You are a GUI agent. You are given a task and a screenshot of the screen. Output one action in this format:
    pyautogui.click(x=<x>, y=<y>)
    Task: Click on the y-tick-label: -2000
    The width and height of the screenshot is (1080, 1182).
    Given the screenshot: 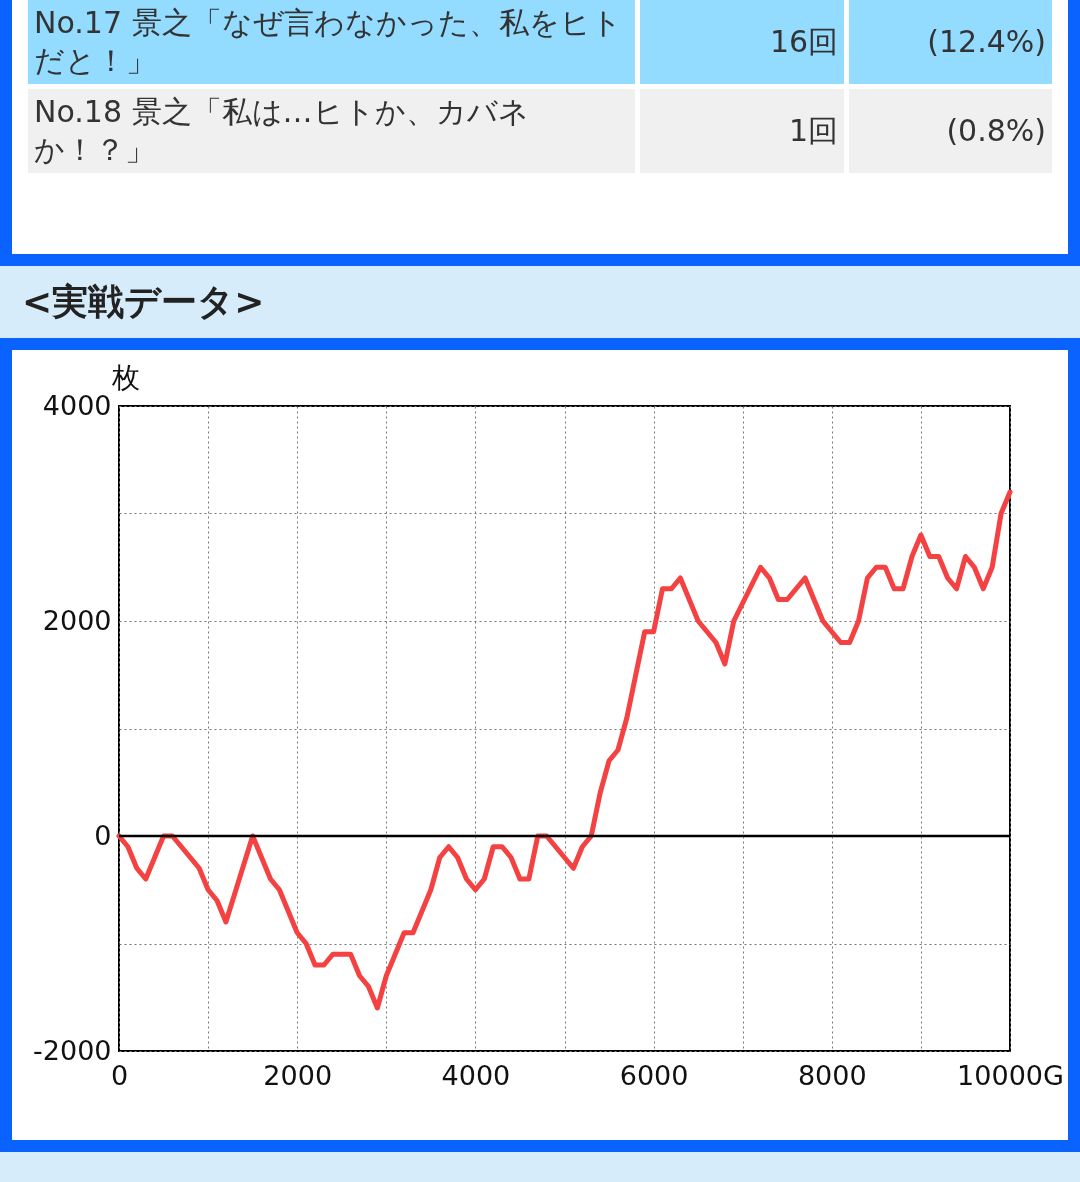 What is the action you would take?
    pyautogui.click(x=72, y=1050)
    